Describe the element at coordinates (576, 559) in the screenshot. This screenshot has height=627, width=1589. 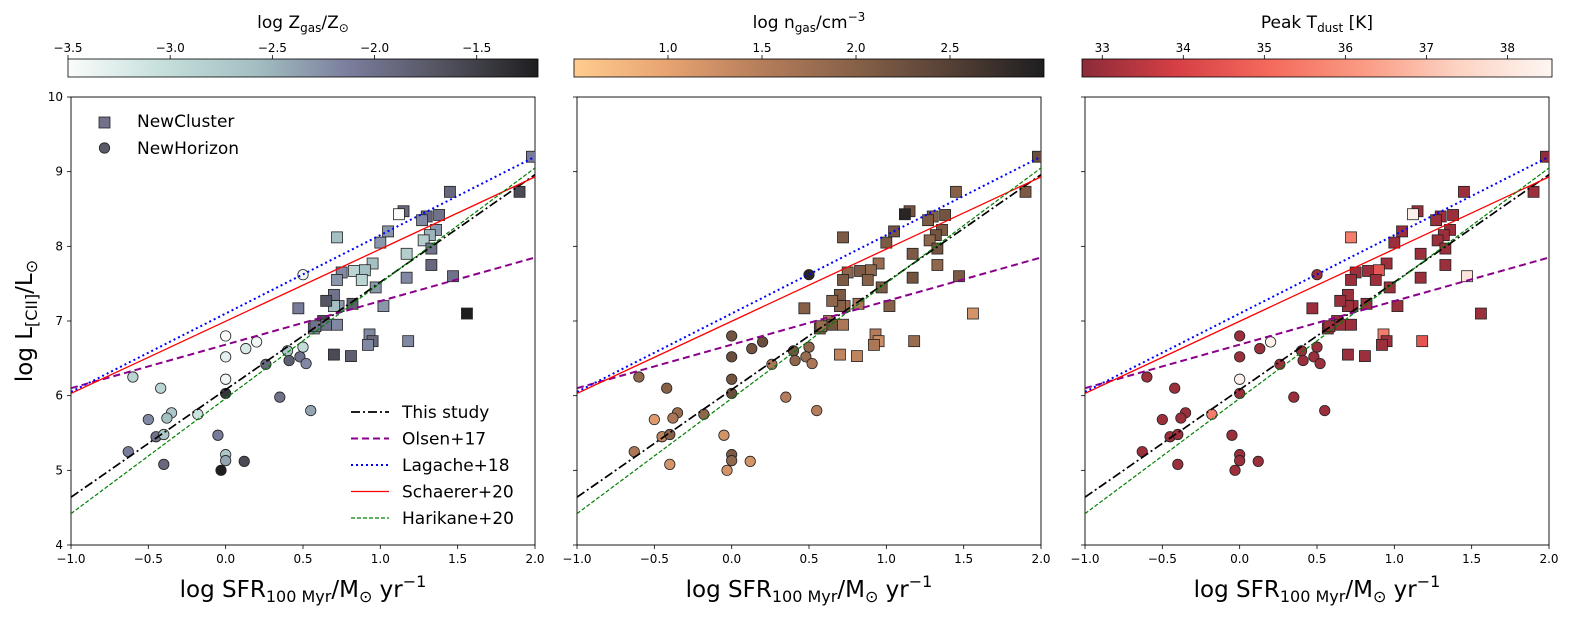
I see `x-tick-label: −1.0` at that location.